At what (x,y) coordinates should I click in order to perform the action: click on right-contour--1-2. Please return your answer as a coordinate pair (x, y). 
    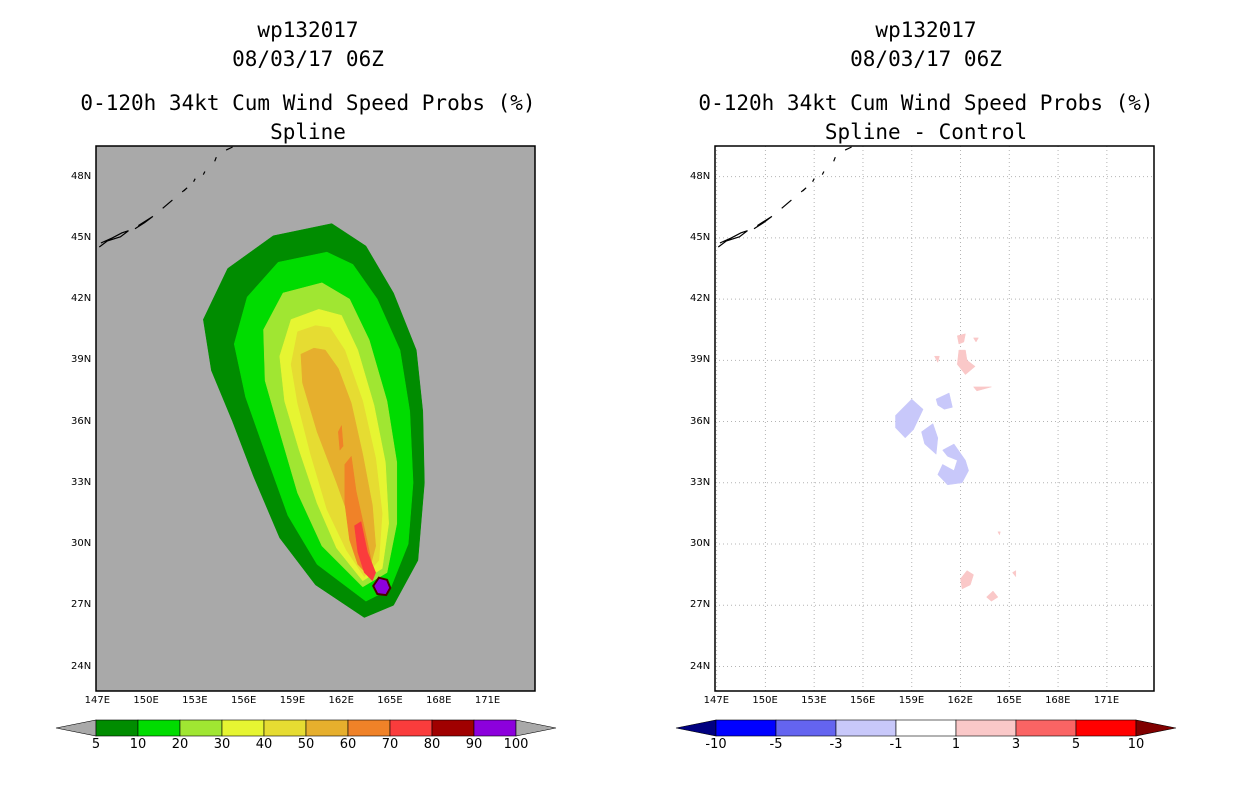
    Looking at the image, I should click on (930, 439).